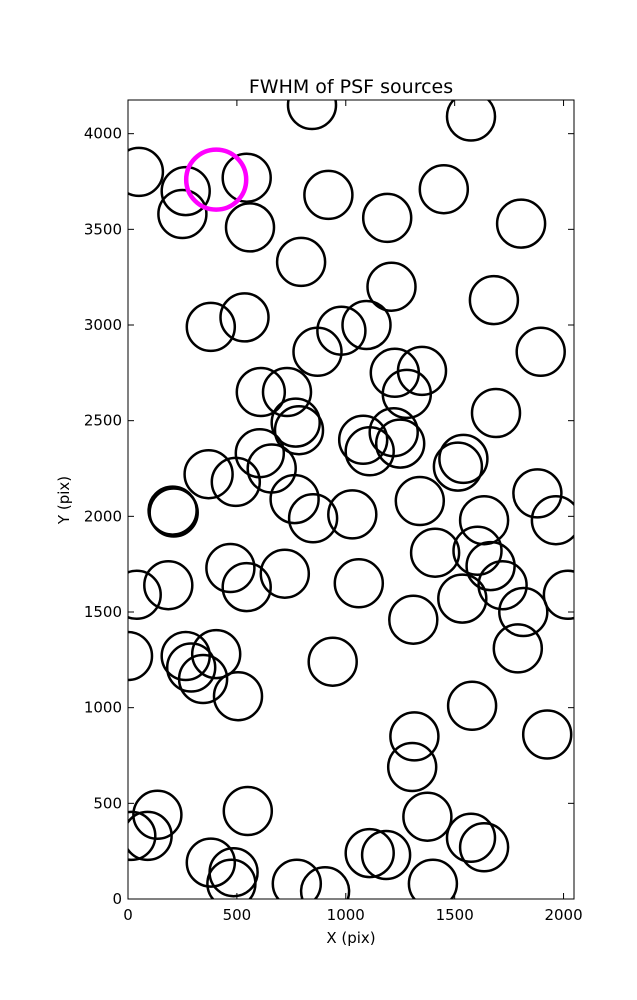 Image resolution: width=637 pixels, height=1000 pixels. Describe the element at coordinates (128, 915) in the screenshot. I see `x-tick-label: 0` at that location.